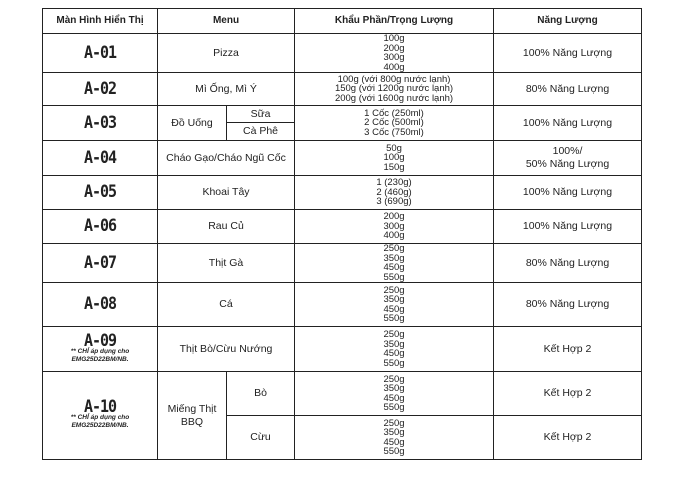 This screenshot has width=683, height=487. Describe the element at coordinates (192, 123) in the screenshot. I see `menu-cell: Đồ Uống` at that location.